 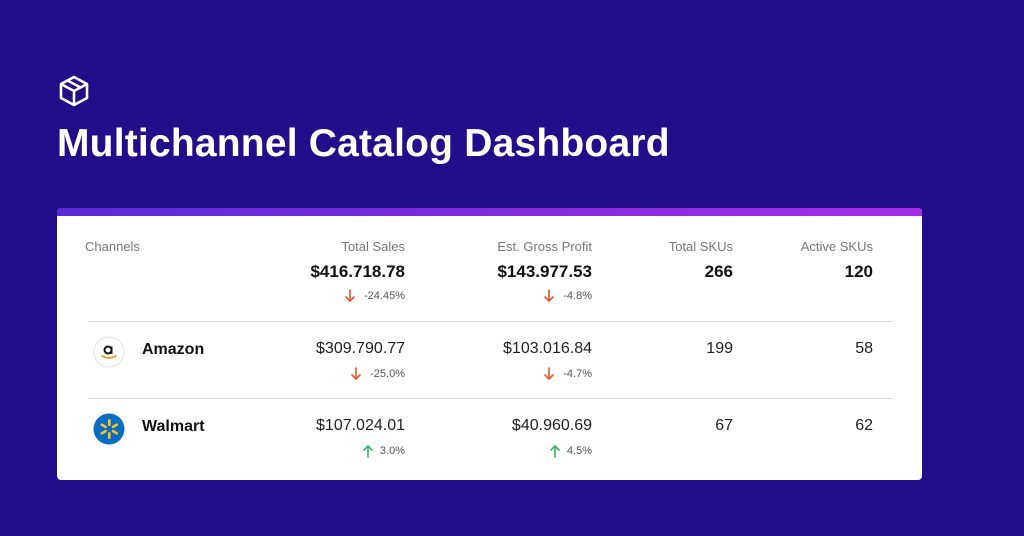 I want to click on gross-profit: $40.960.69, so click(x=551, y=425).